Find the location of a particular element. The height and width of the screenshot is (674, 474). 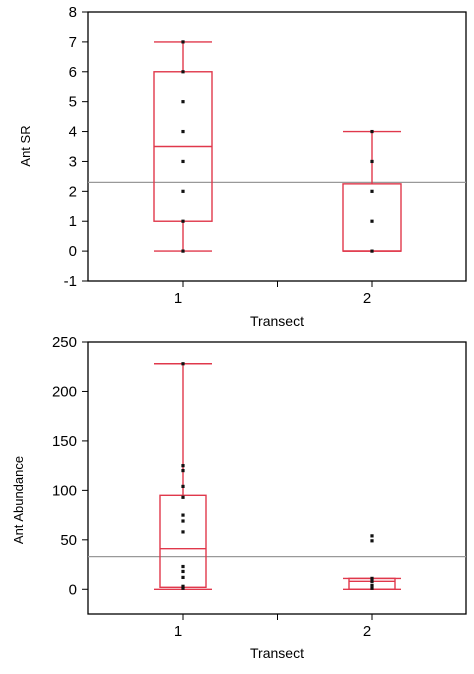

y-tick-label: 5 is located at coordinates (73, 102).